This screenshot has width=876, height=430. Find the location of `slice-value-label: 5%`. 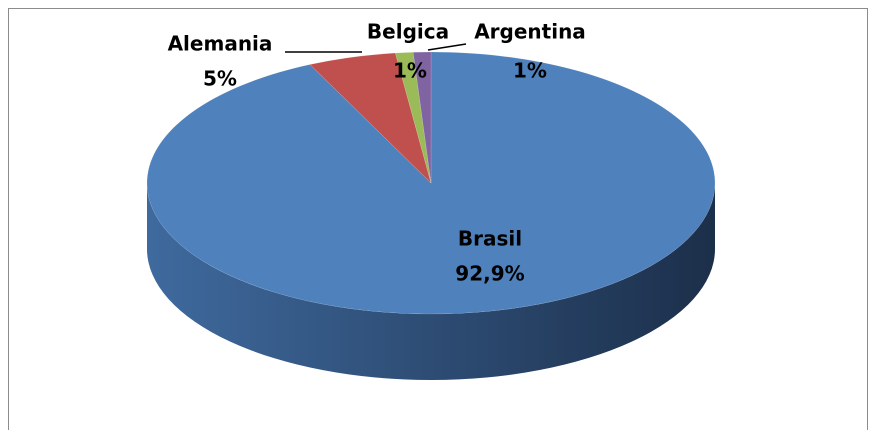

slice-value-label: 5% is located at coordinates (220, 79).